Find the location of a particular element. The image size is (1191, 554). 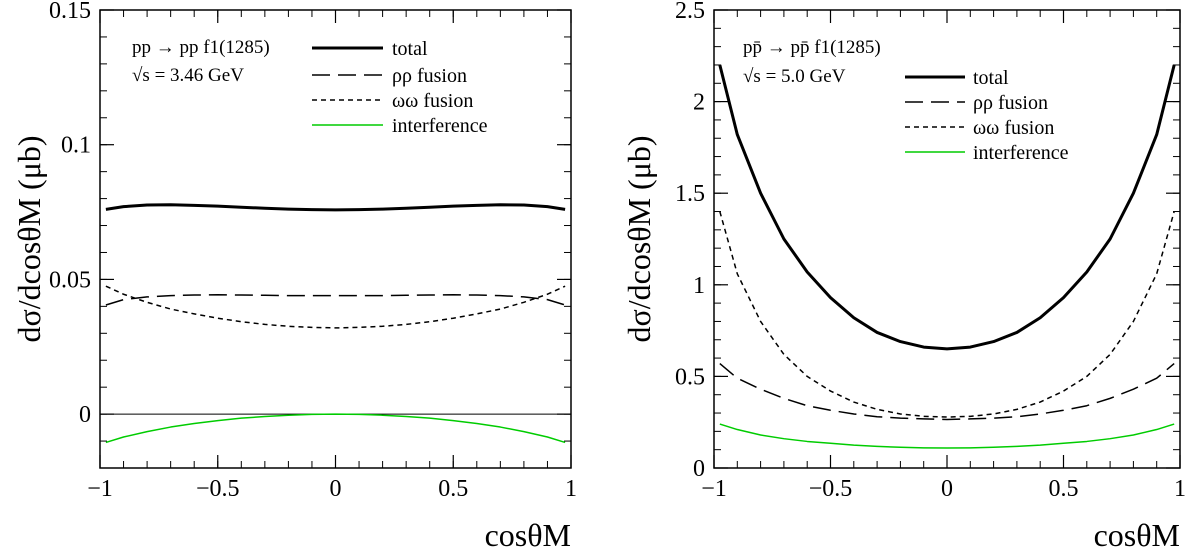

right-x-tick-label: 0 is located at coordinates (947, 489).